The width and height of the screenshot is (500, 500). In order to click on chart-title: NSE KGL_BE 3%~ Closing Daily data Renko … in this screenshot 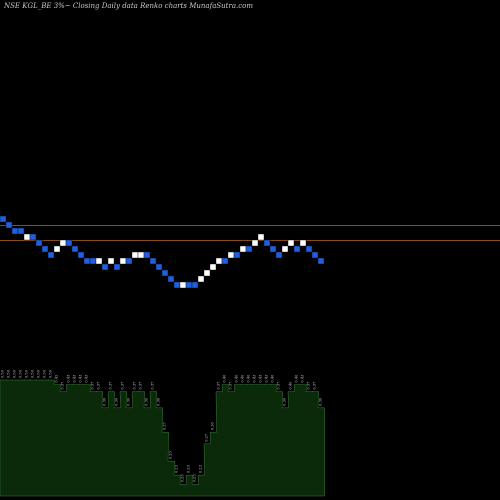, I will do `click(128, 6)`.